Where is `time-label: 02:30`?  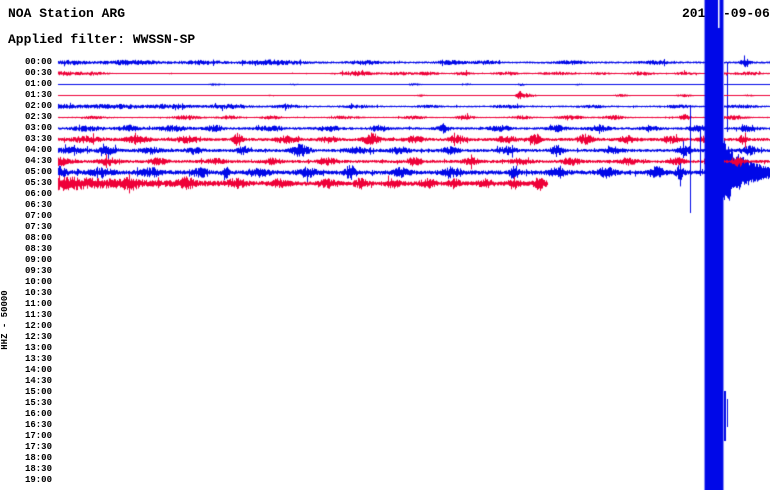 time-label: 02:30 is located at coordinates (38, 116).